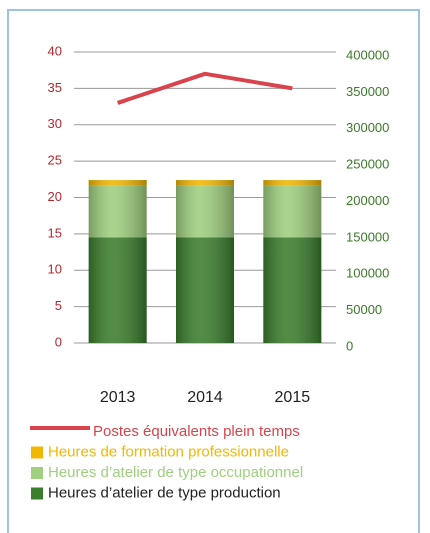  What do you see at coordinates (55, 232) in the screenshot?
I see `y-tick-label: 15` at bounding box center [55, 232].